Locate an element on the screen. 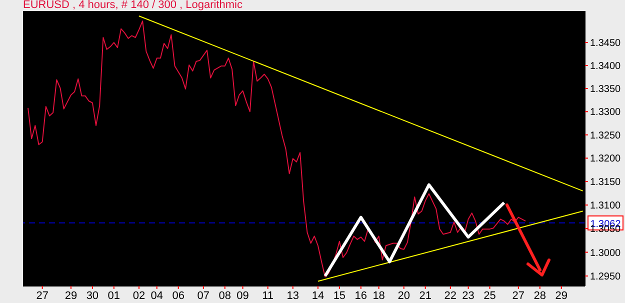  y-tick-label: 1.3100 is located at coordinates (606, 206).